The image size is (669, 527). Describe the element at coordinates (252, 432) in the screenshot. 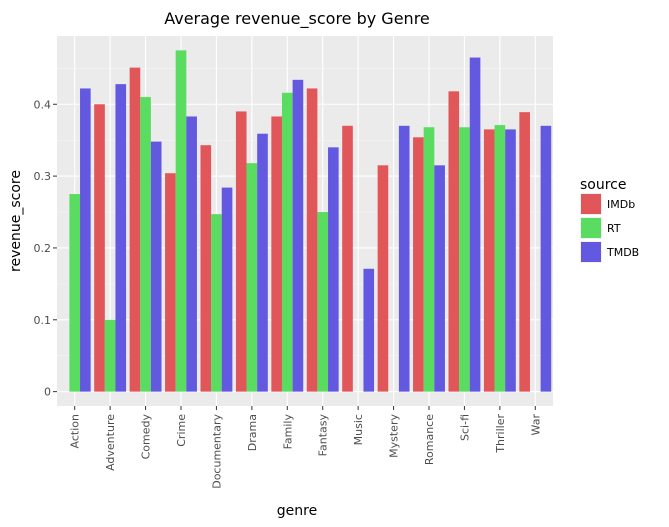

I see `x-tick-label: Drama` at that location.